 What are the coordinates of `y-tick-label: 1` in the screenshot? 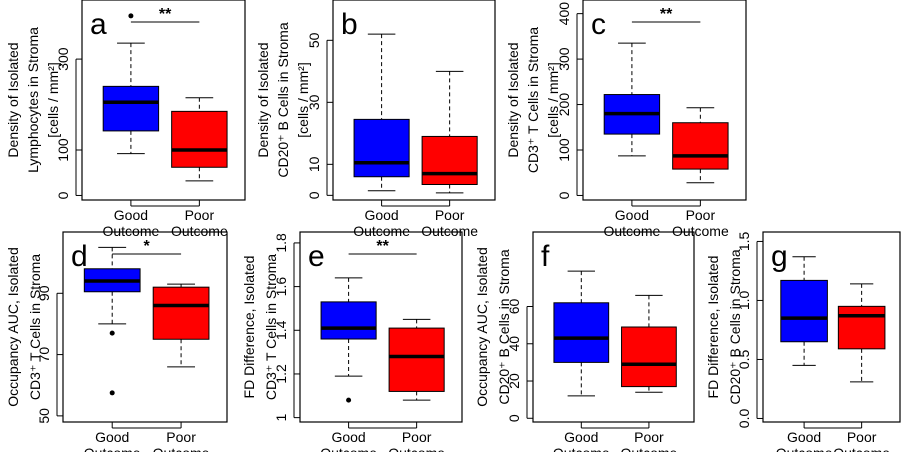 It's located at (281, 418).